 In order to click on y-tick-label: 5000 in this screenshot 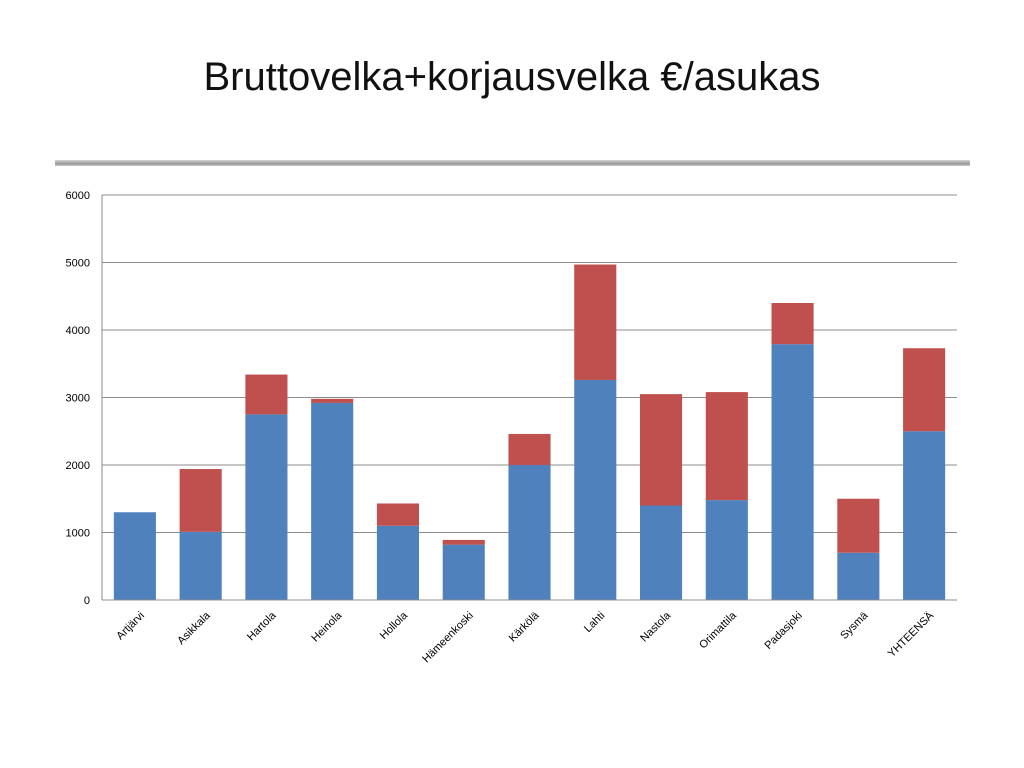, I will do `click(78, 264)`.